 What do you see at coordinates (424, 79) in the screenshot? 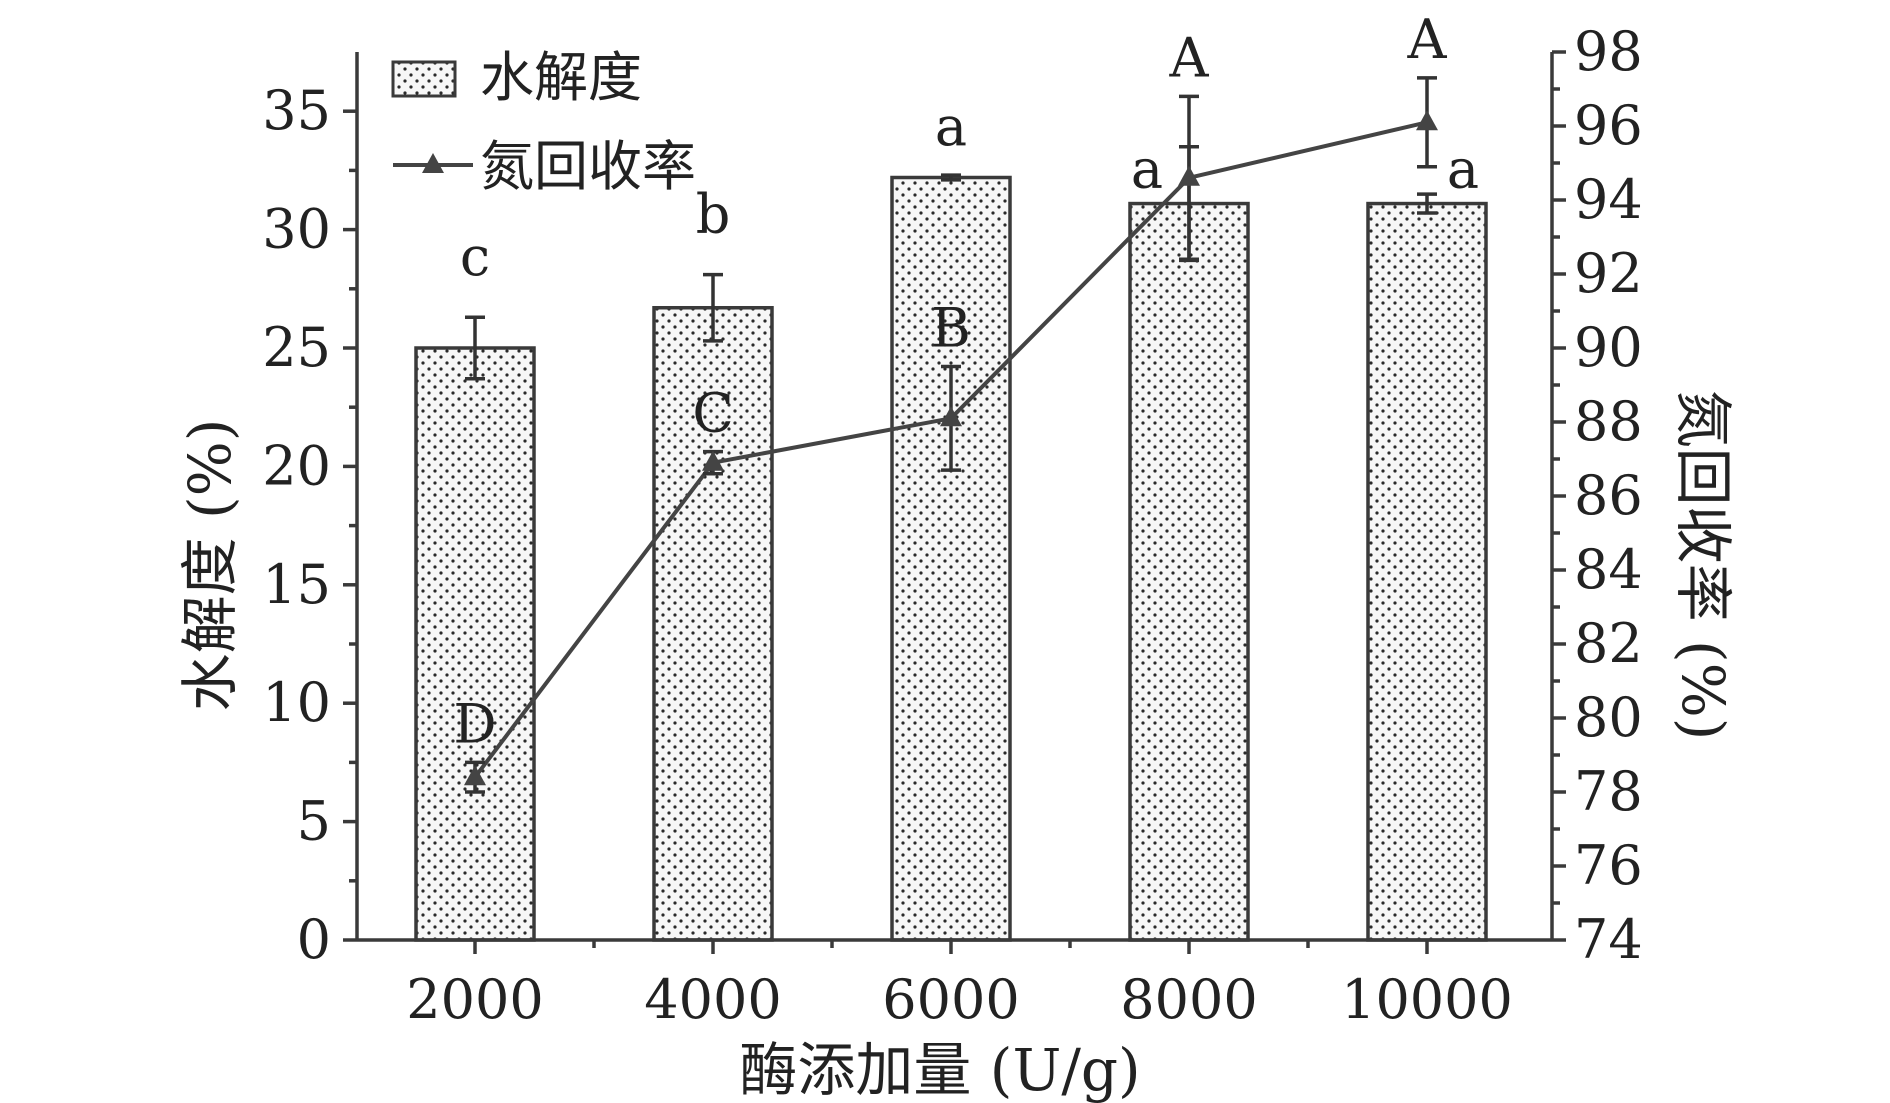
I see `legend-swatch-hydrolysis` at bounding box center [424, 79].